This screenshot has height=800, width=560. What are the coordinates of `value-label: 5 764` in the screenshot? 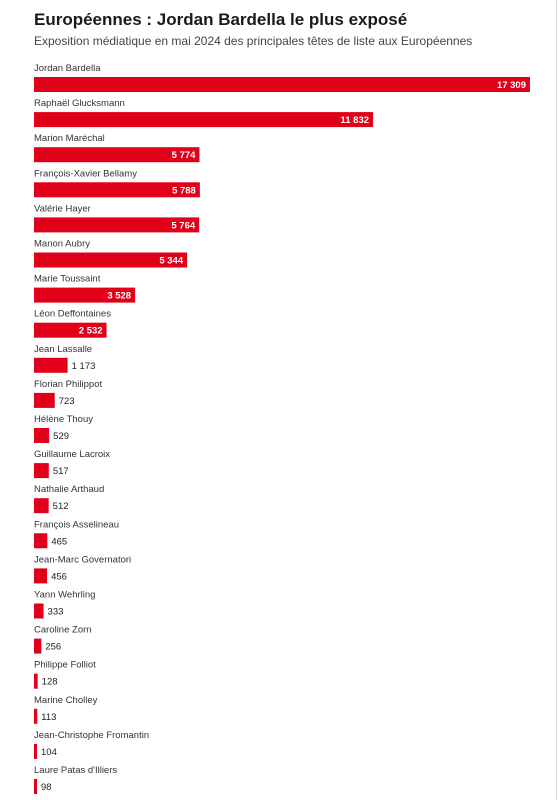 It's located at (183, 225).